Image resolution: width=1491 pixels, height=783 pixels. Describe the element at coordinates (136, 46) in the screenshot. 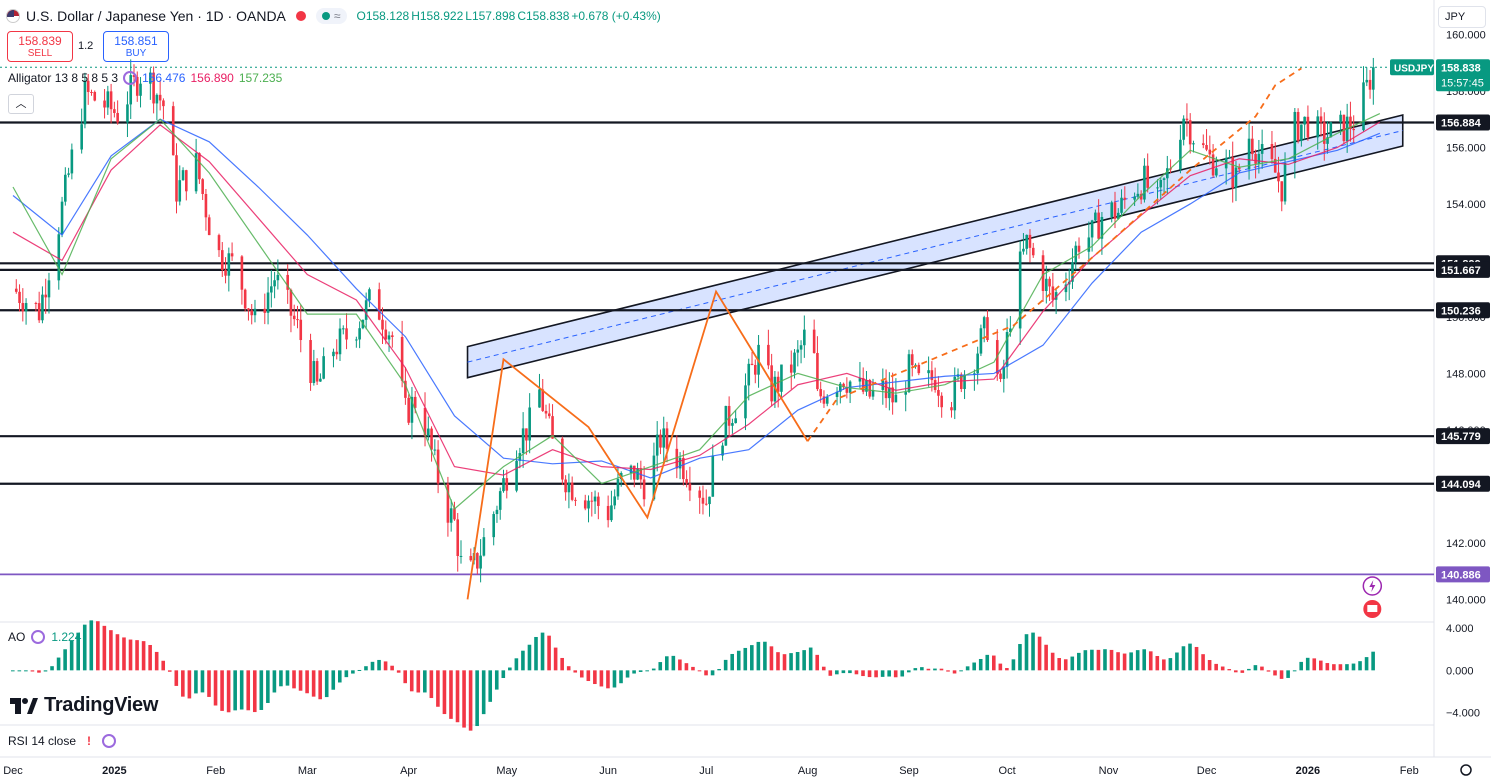

I see `buy-button: 158.851 BUY` at that location.